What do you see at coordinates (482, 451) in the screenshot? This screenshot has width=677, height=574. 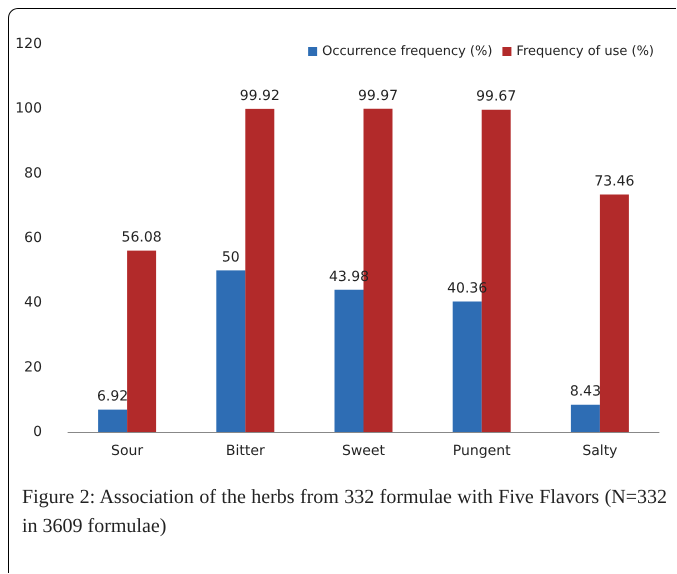 I see `x-tick-label: Pungent` at bounding box center [482, 451].